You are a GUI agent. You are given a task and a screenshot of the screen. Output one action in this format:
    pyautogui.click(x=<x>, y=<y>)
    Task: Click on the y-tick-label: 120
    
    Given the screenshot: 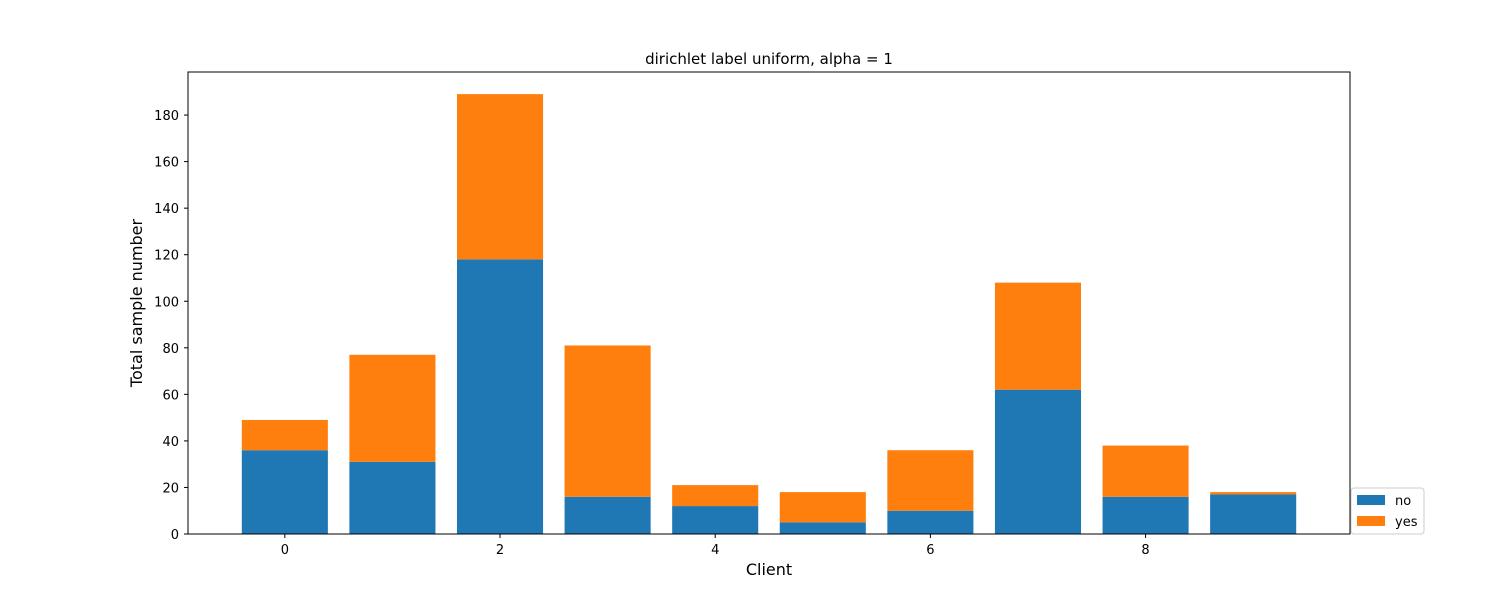 What is the action you would take?
    pyautogui.click(x=166, y=256)
    